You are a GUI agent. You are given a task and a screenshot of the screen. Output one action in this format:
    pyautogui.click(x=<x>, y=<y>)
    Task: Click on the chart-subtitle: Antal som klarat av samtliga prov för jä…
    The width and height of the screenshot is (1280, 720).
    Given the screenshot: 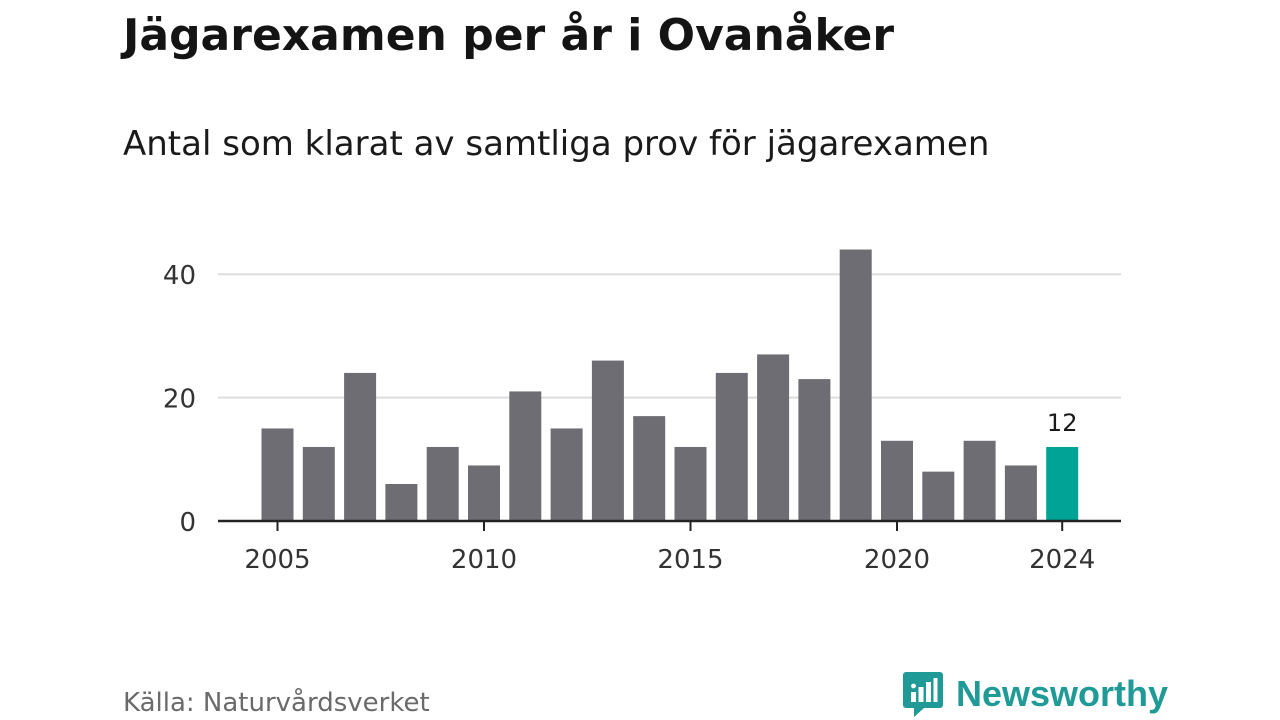 What is the action you would take?
    pyautogui.click(x=556, y=144)
    